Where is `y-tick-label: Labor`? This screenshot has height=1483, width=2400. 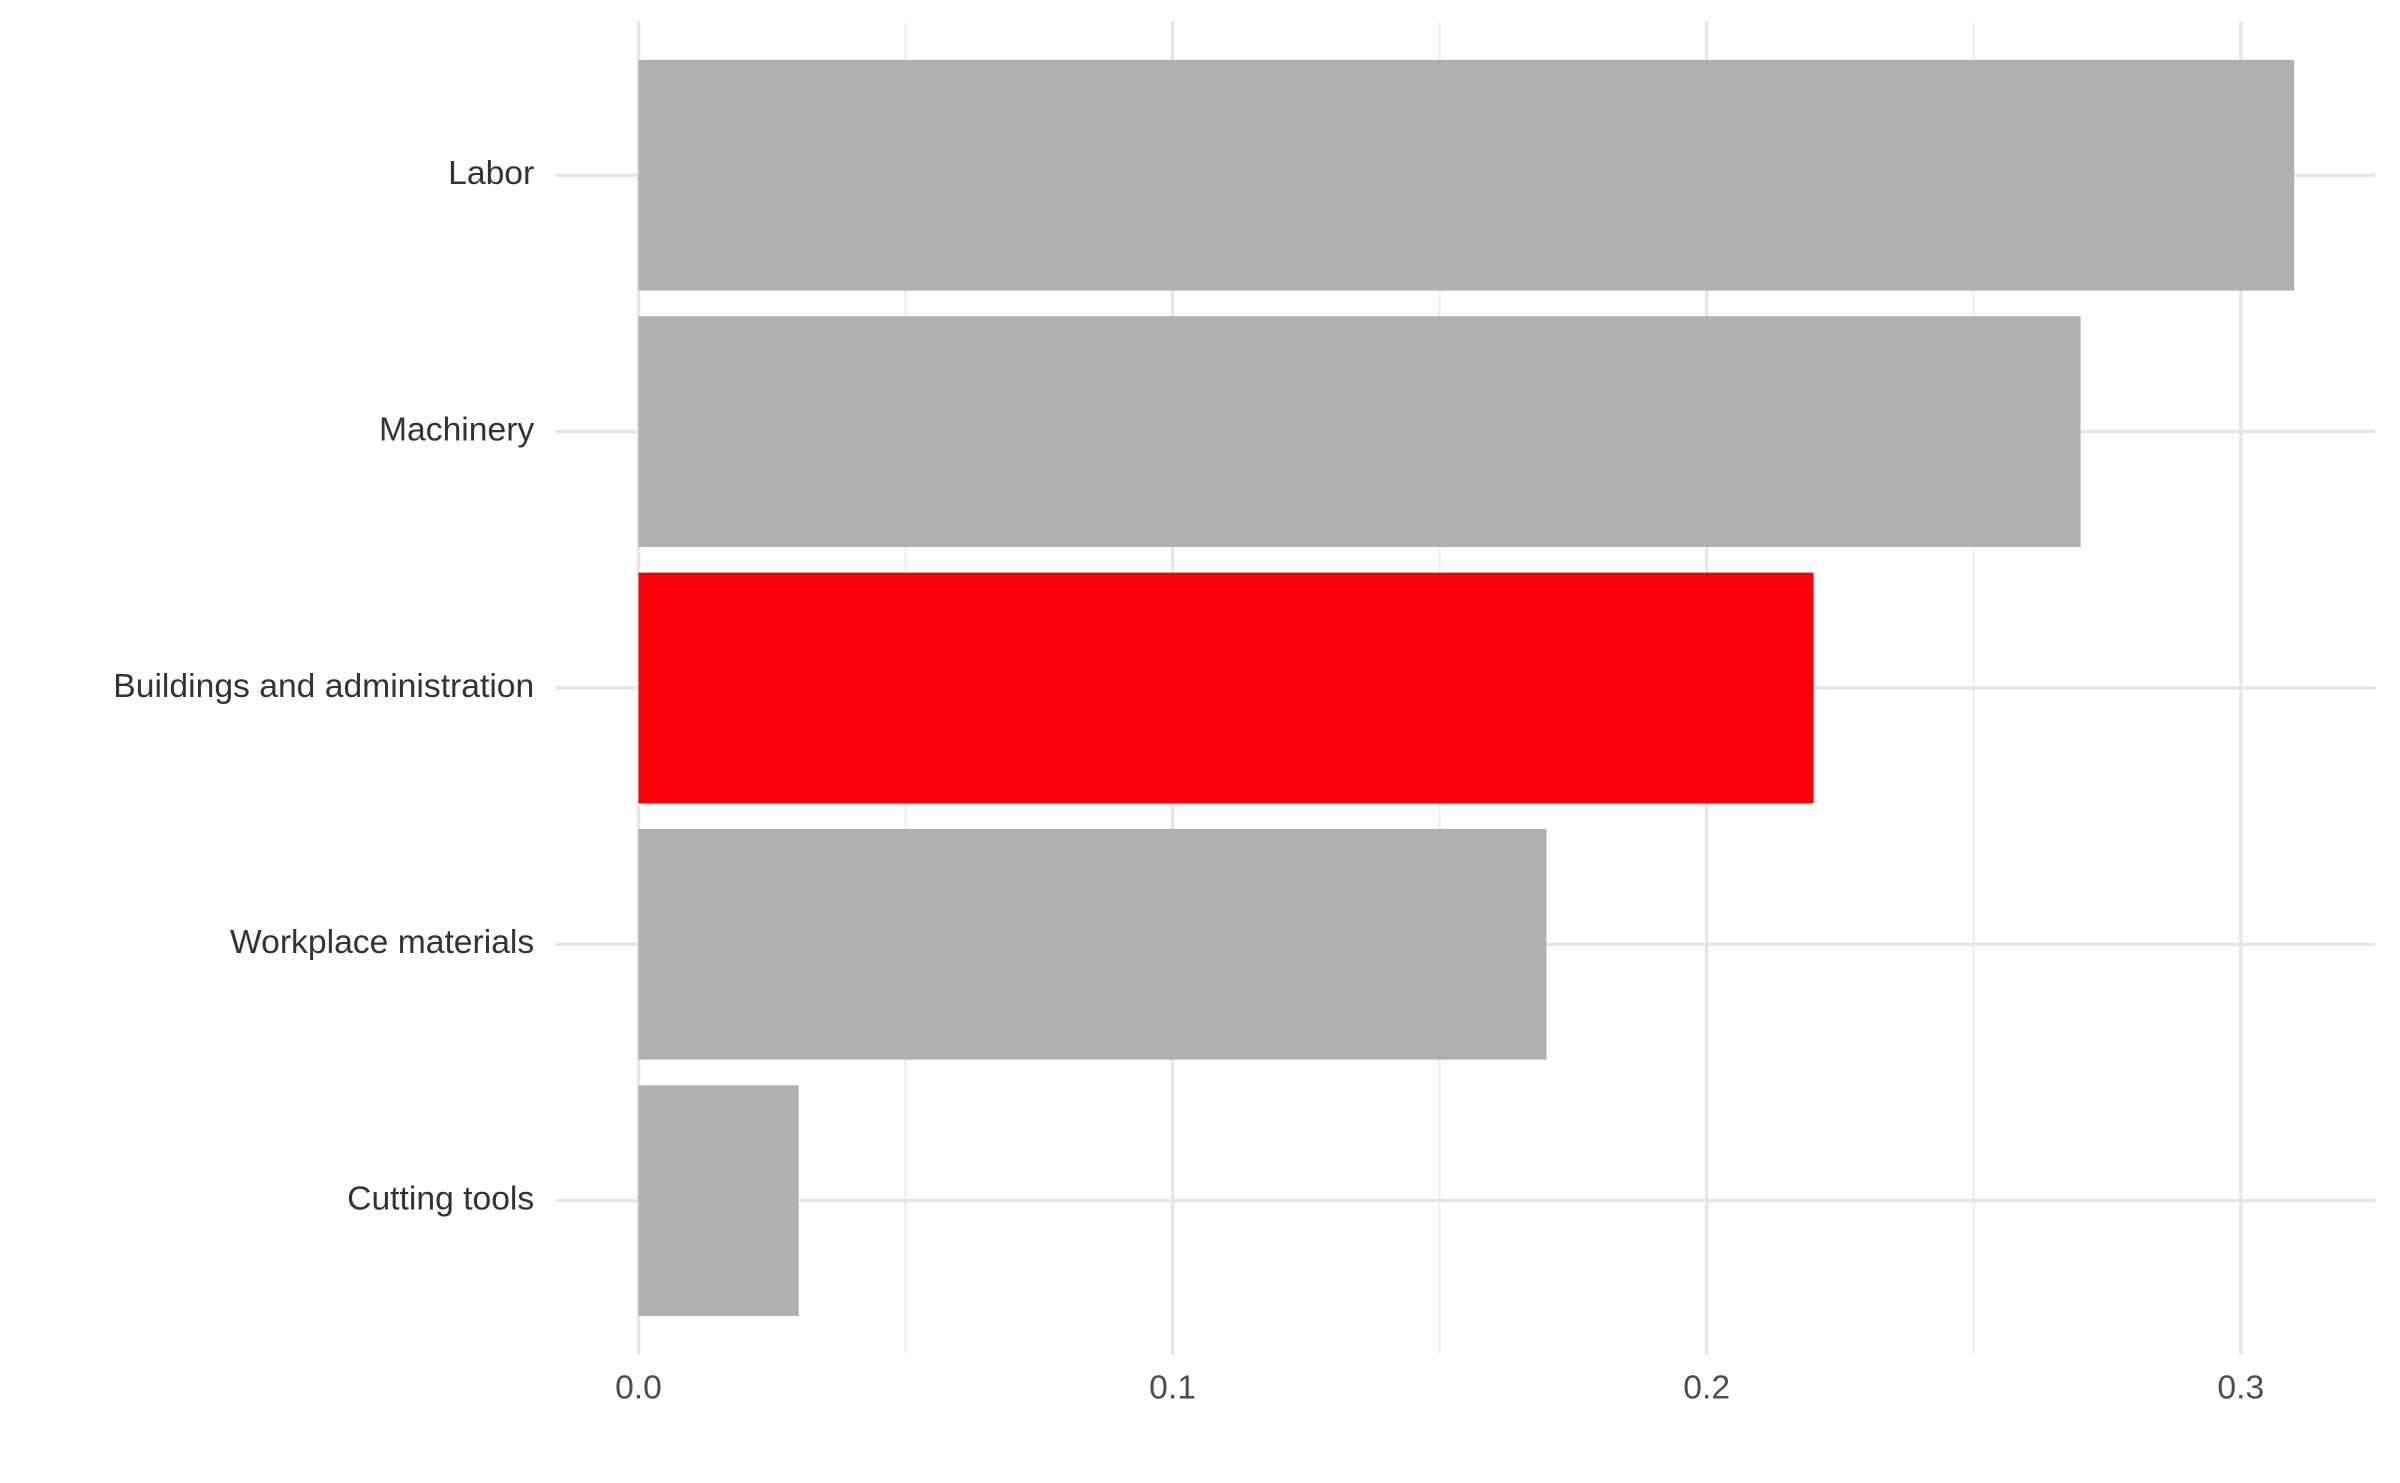 y-tick-label: Labor is located at coordinates (491, 173).